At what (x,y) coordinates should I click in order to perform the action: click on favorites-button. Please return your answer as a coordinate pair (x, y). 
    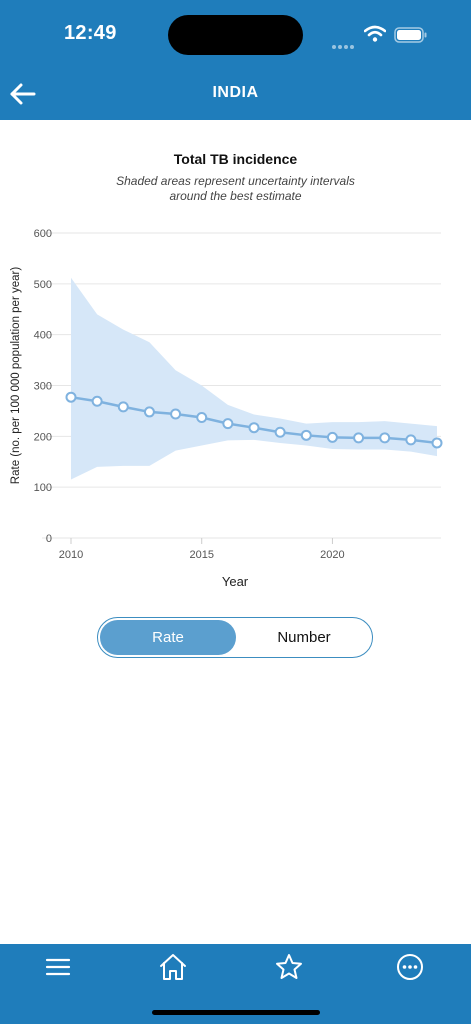
    Looking at the image, I should click on (289, 967).